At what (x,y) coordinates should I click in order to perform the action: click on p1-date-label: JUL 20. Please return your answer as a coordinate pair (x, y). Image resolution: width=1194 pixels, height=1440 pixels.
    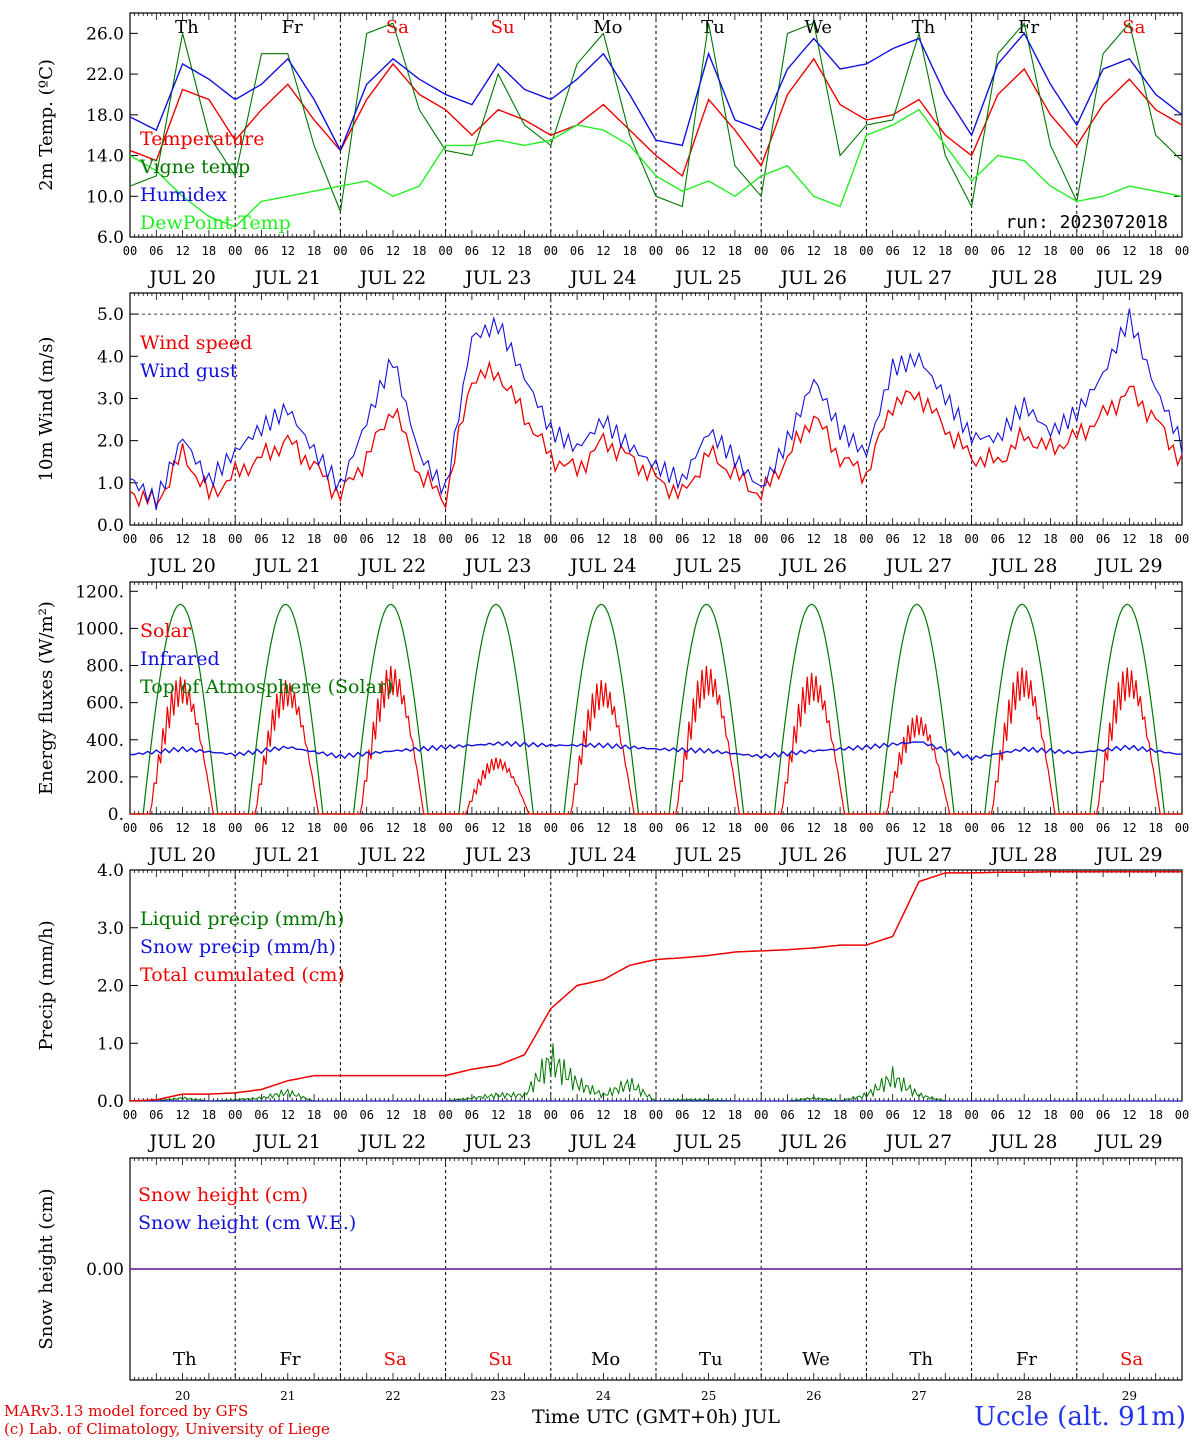
    Looking at the image, I should click on (181, 566).